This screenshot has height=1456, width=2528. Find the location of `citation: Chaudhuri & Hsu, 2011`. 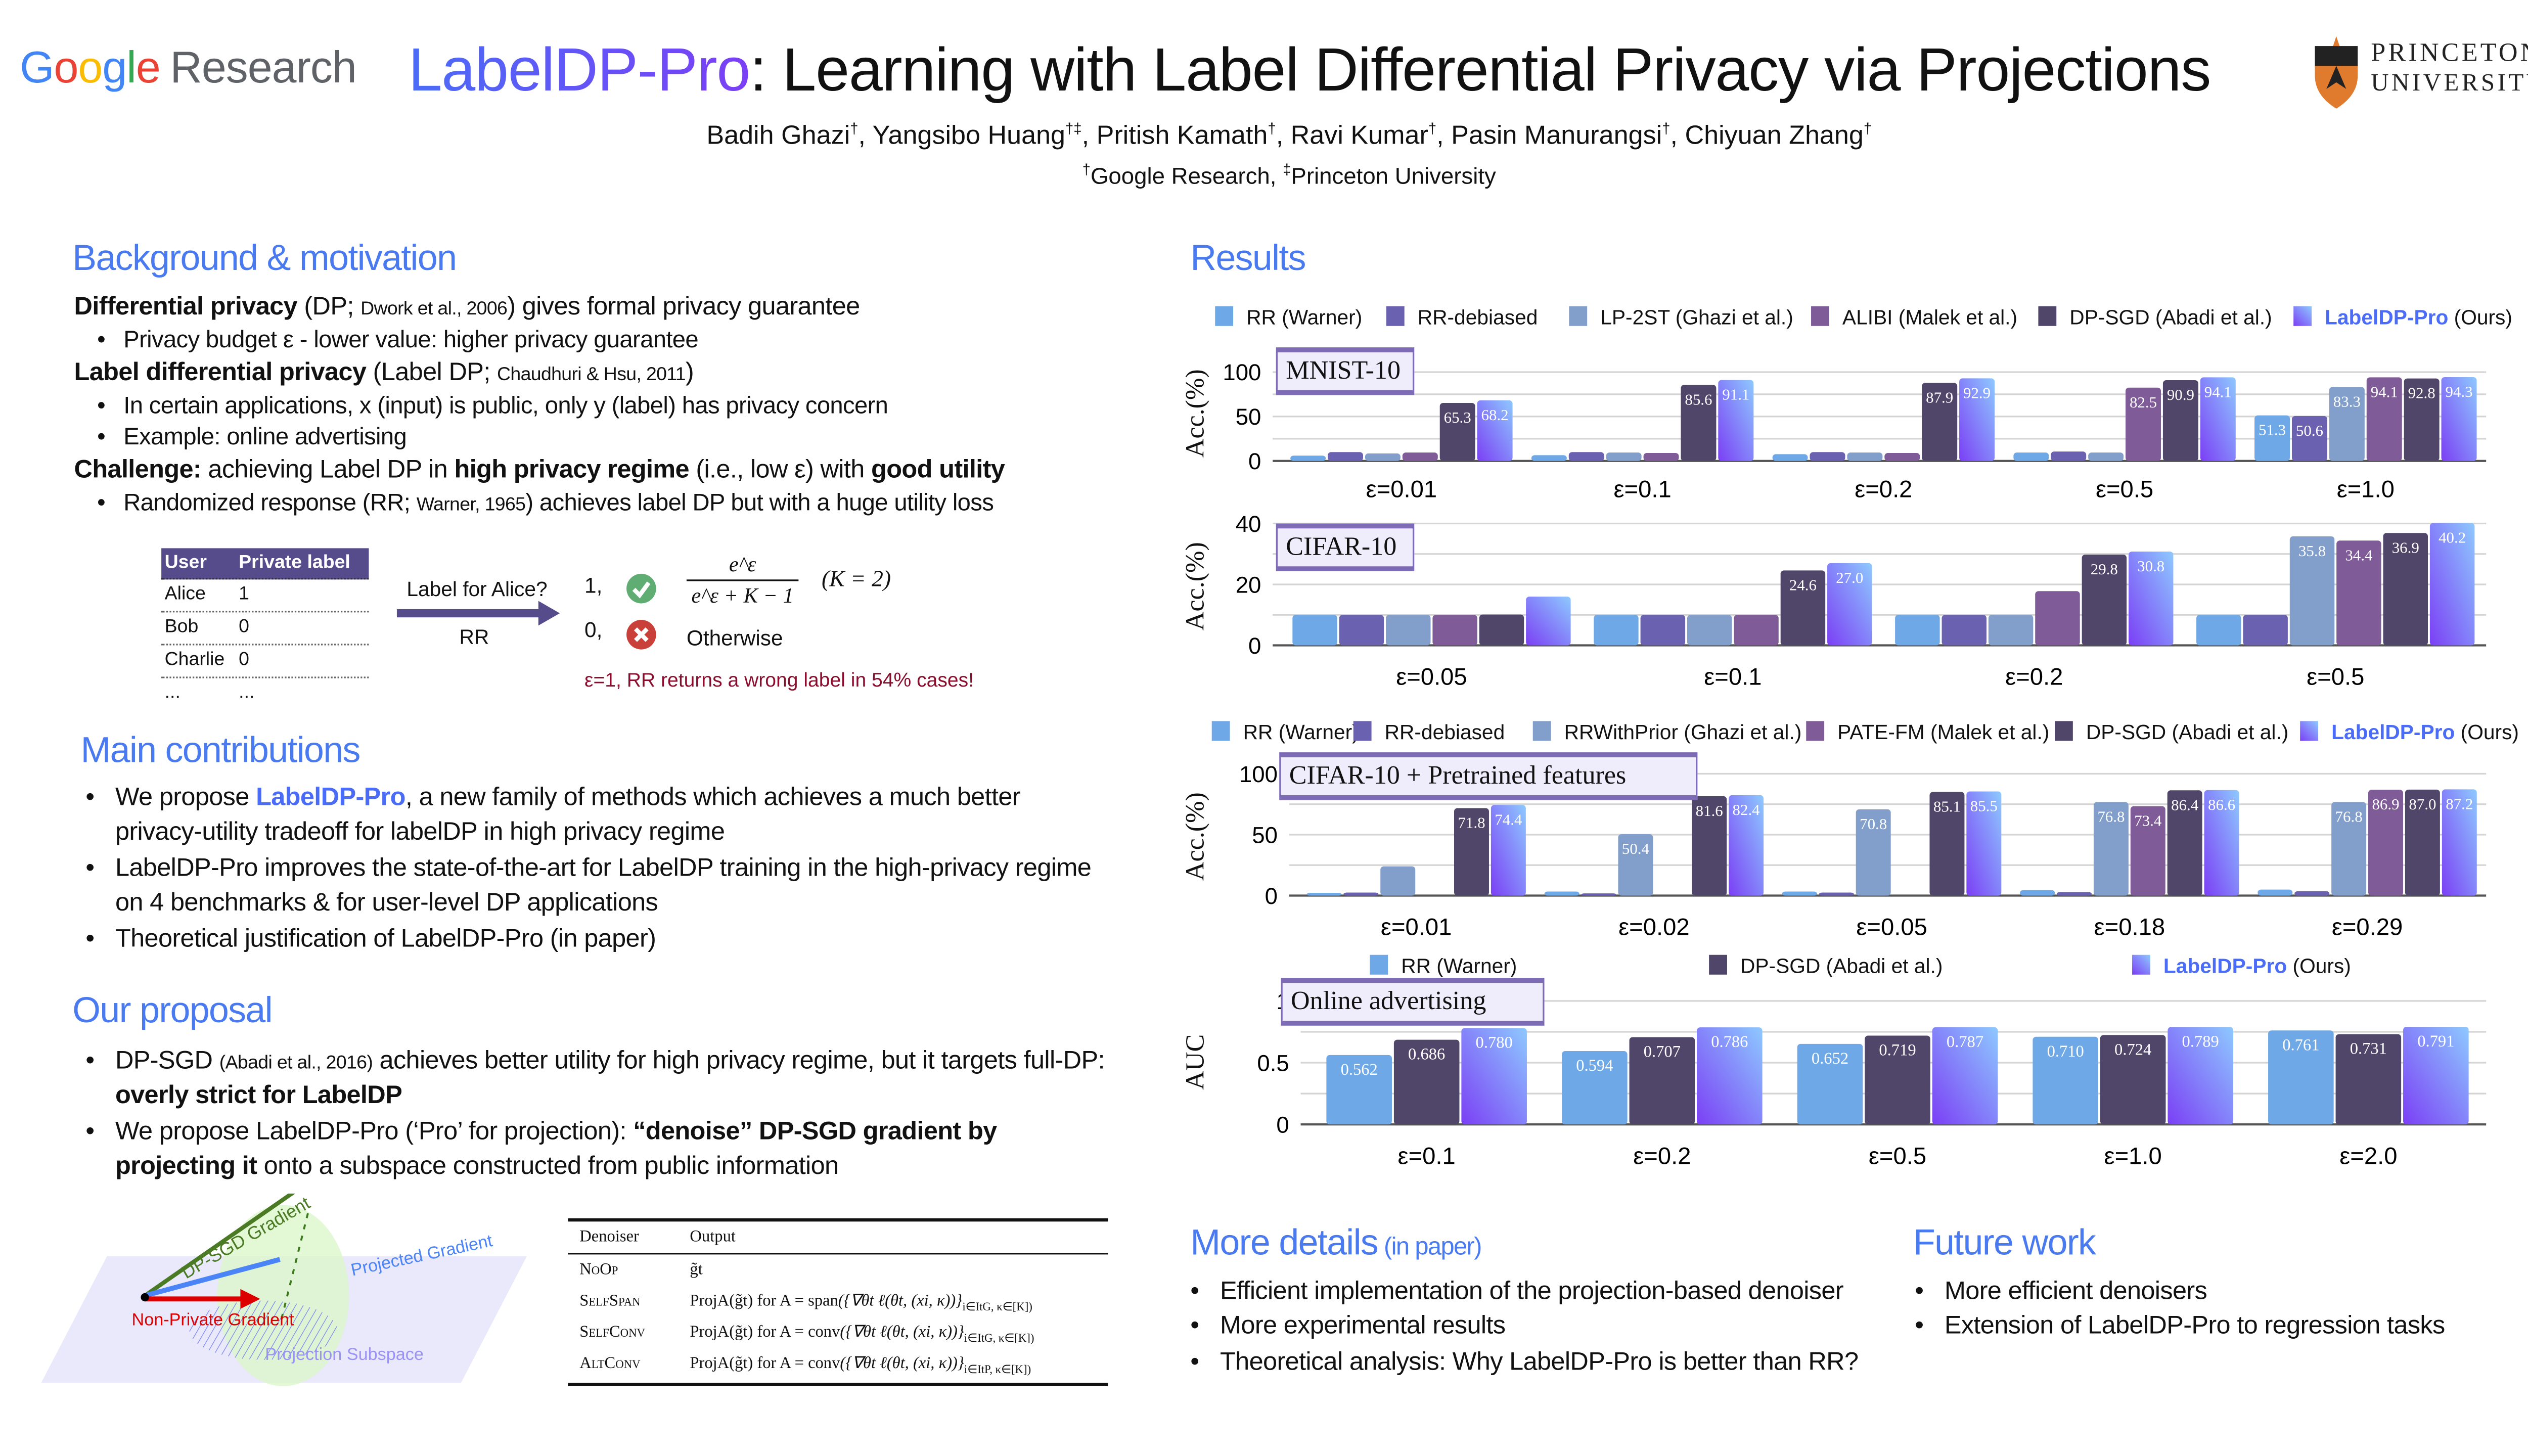

citation: Chaudhuri & Hsu, 2011 is located at coordinates (591, 375).